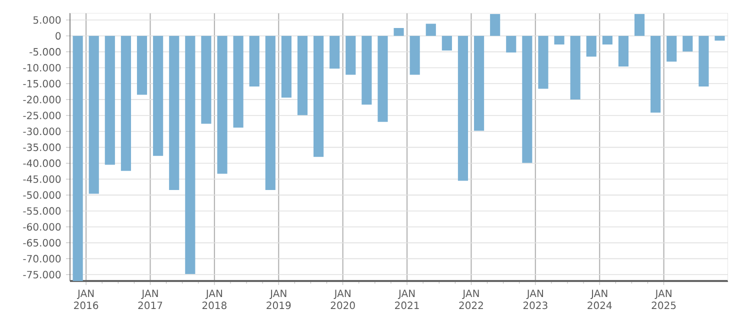  I want to click on y-tick-label: -70.000, so click(42, 258).